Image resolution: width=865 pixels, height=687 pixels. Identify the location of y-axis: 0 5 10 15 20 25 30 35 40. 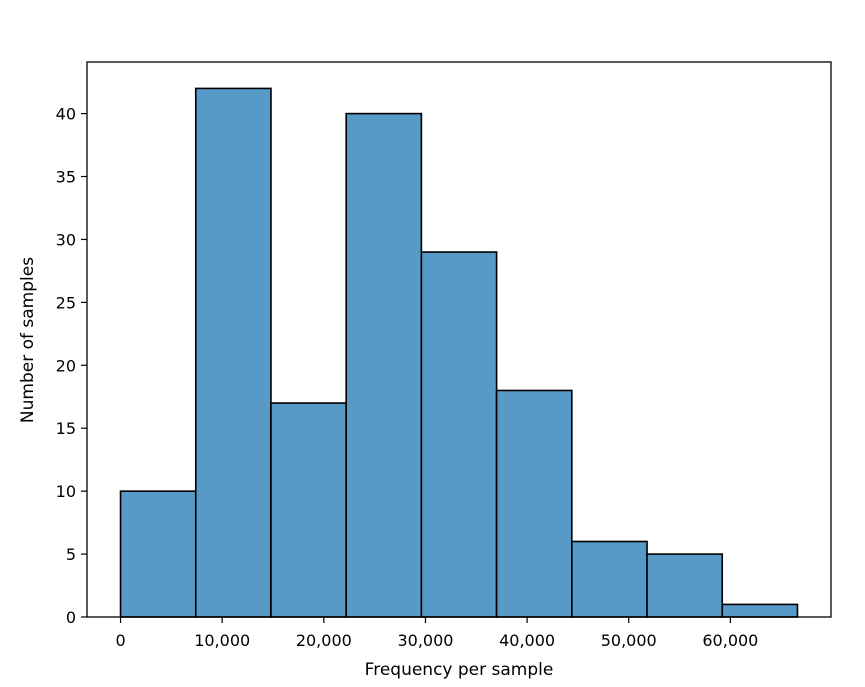
(71, 366).